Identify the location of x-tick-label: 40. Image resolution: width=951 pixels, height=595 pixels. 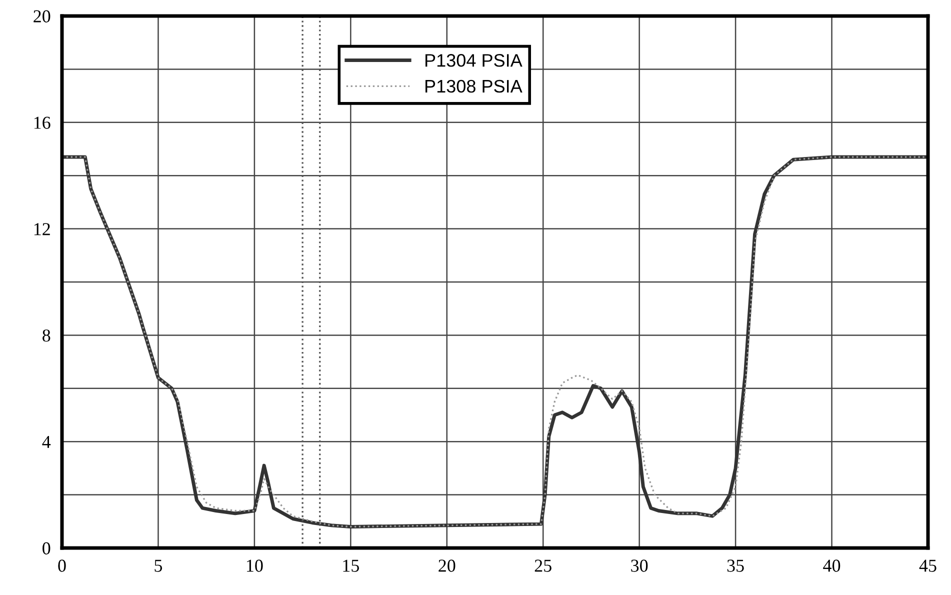
(831, 566).